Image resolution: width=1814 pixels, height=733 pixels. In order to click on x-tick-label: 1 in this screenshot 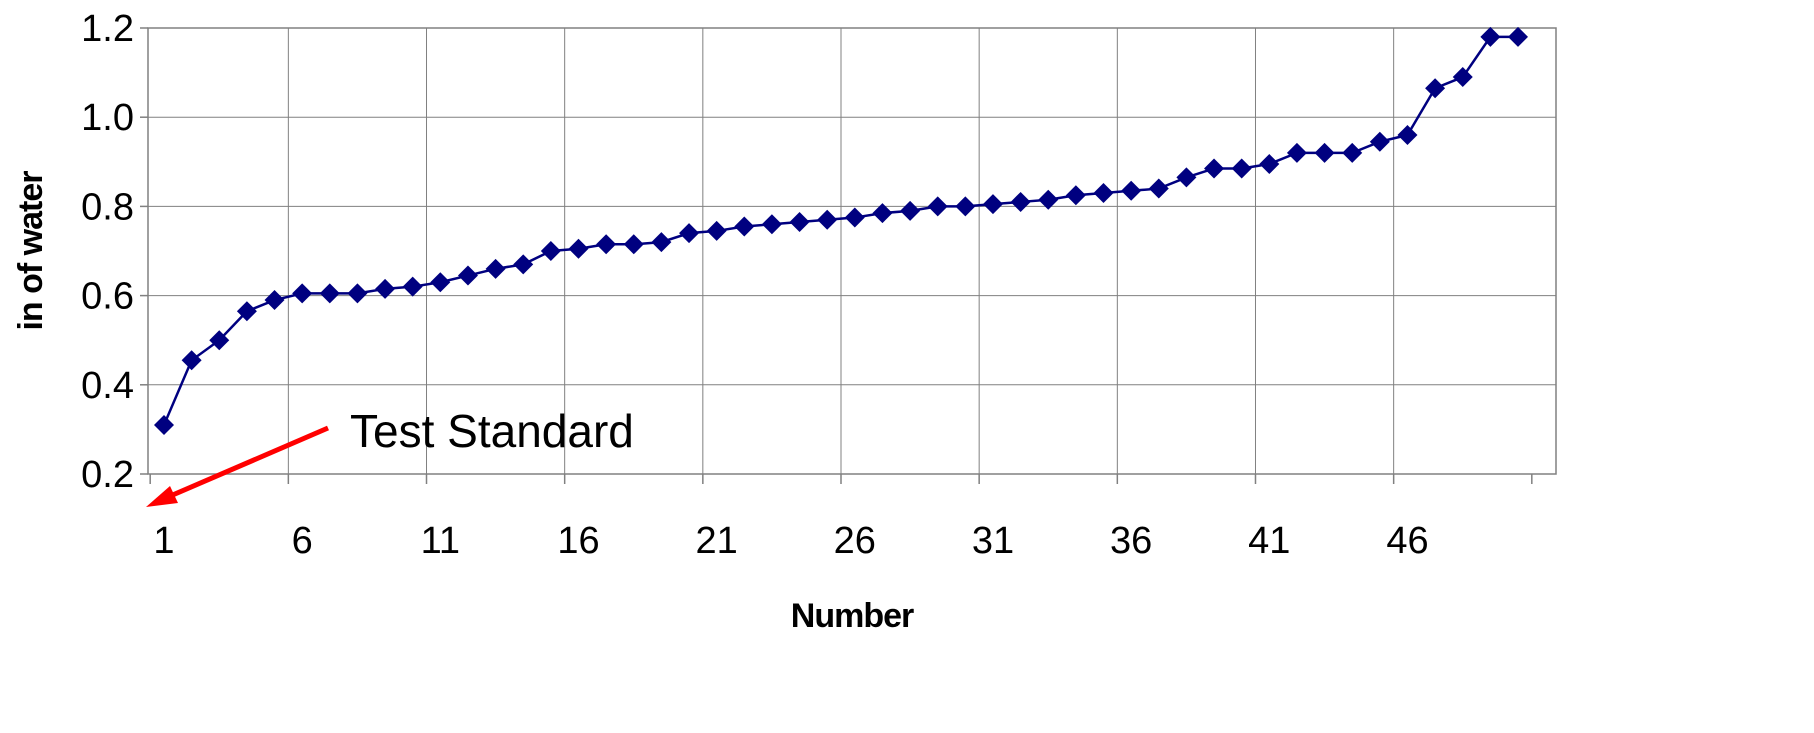, I will do `click(163, 541)`.